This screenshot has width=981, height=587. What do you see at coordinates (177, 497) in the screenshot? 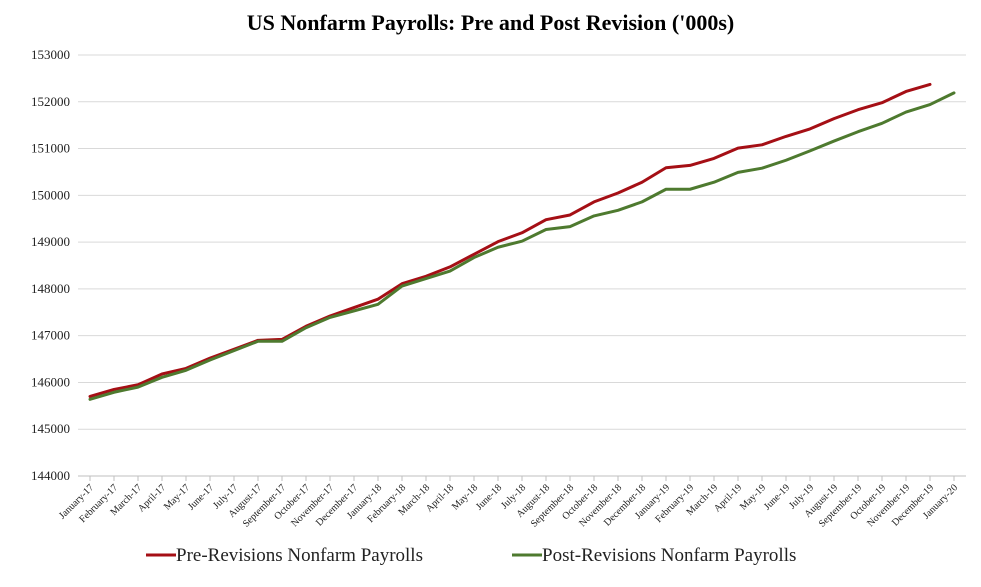
I see `x-tick-label: May-17` at bounding box center [177, 497].